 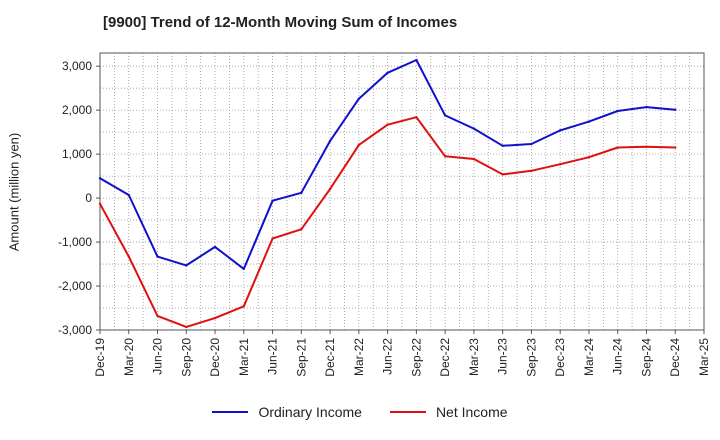 I want to click on x-tick-label: Sep-24, so click(x=646, y=357).